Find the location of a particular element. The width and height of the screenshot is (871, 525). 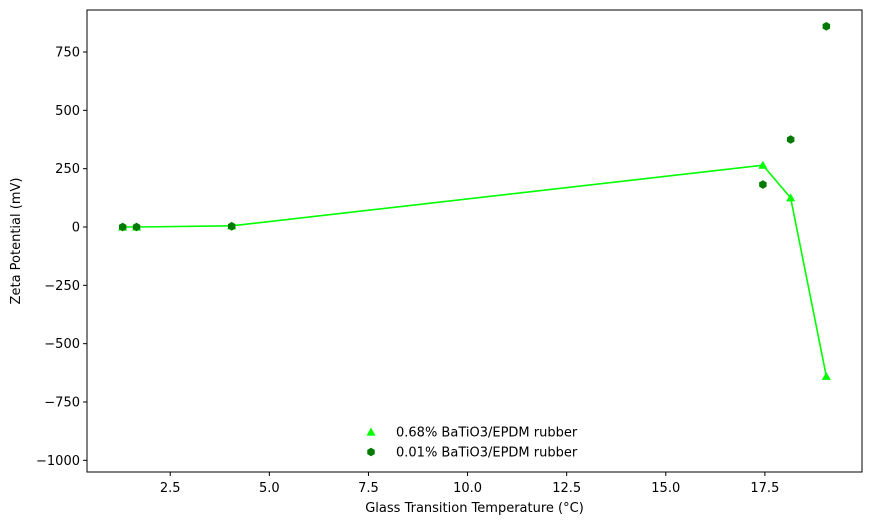

legend-label-068: 0.68% BaTiO3/EPDM rubber is located at coordinates (487, 433).